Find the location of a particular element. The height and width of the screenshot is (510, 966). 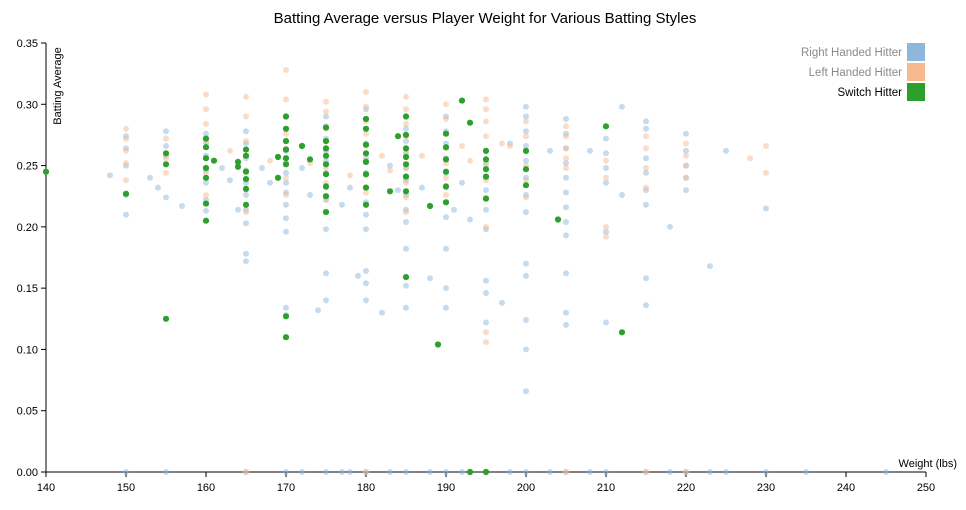

x-tick-label: 170 is located at coordinates (286, 488).